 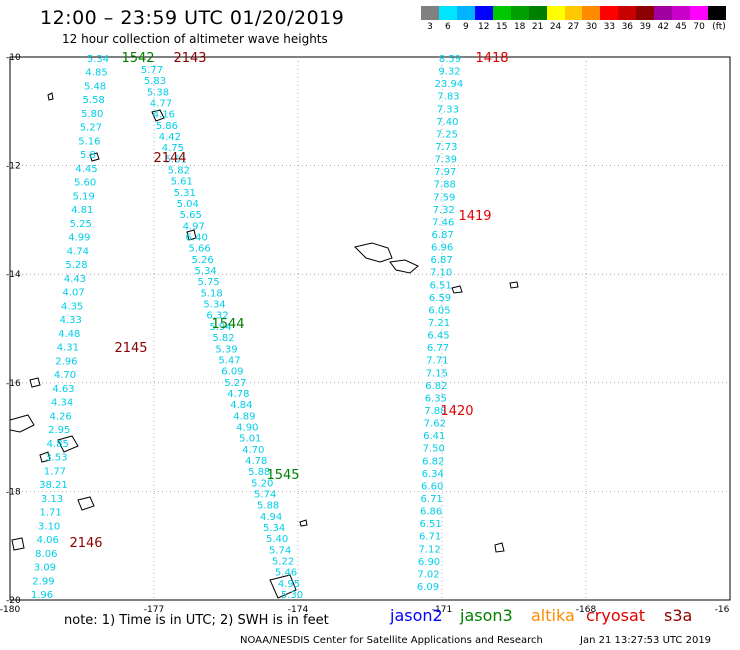 What do you see at coordinates (292, 595) in the screenshot?
I see `wave-height-value: 5.30` at bounding box center [292, 595].